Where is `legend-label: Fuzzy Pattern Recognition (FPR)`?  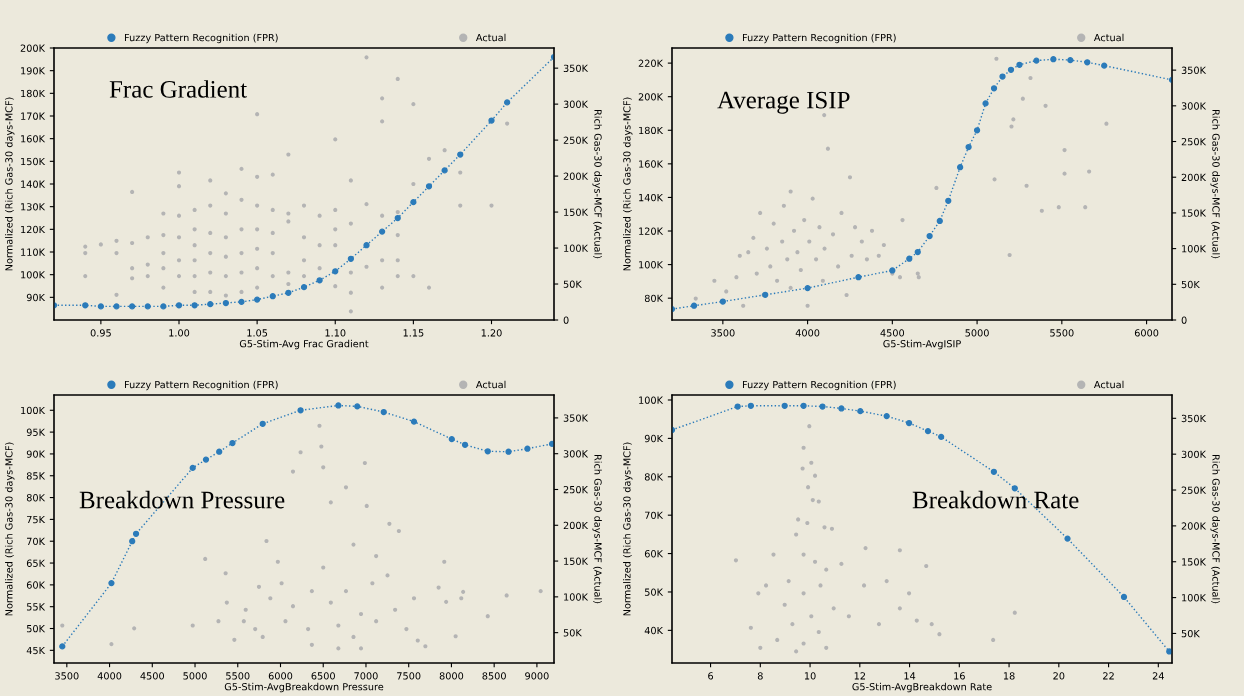 legend-label: Fuzzy Pattern Recognition (FPR) is located at coordinates (201, 38).